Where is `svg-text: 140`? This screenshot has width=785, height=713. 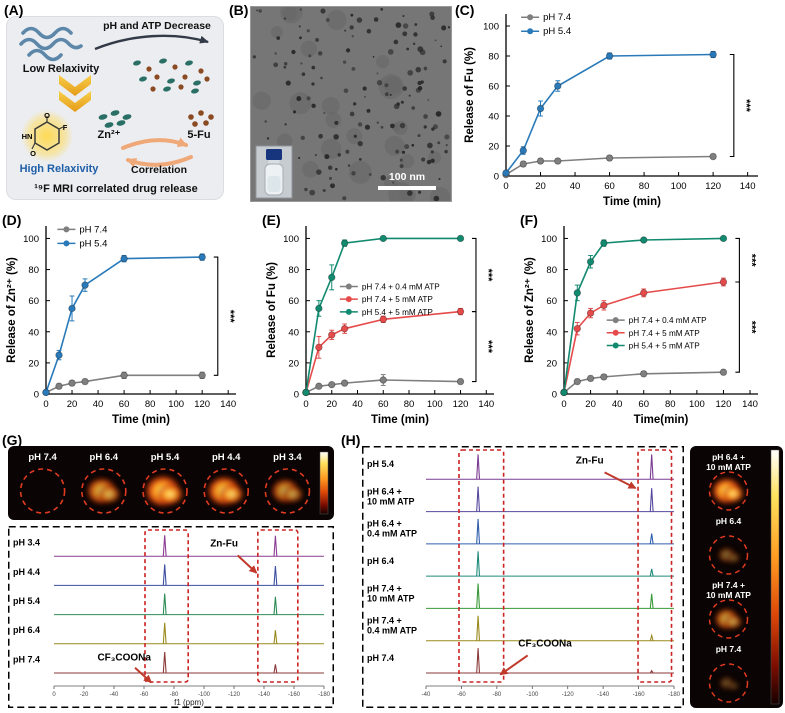 svg-text: 140 is located at coordinates (750, 404).